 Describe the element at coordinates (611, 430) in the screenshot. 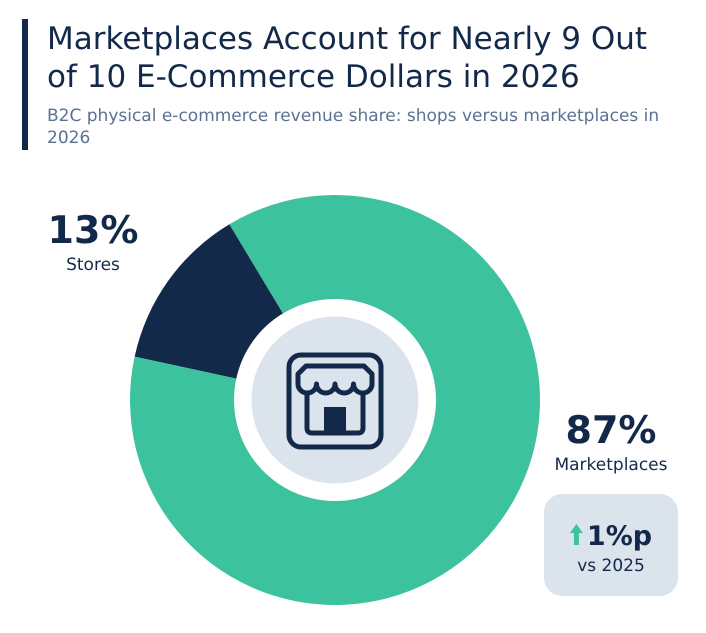

I see `data-label: 87%` at that location.